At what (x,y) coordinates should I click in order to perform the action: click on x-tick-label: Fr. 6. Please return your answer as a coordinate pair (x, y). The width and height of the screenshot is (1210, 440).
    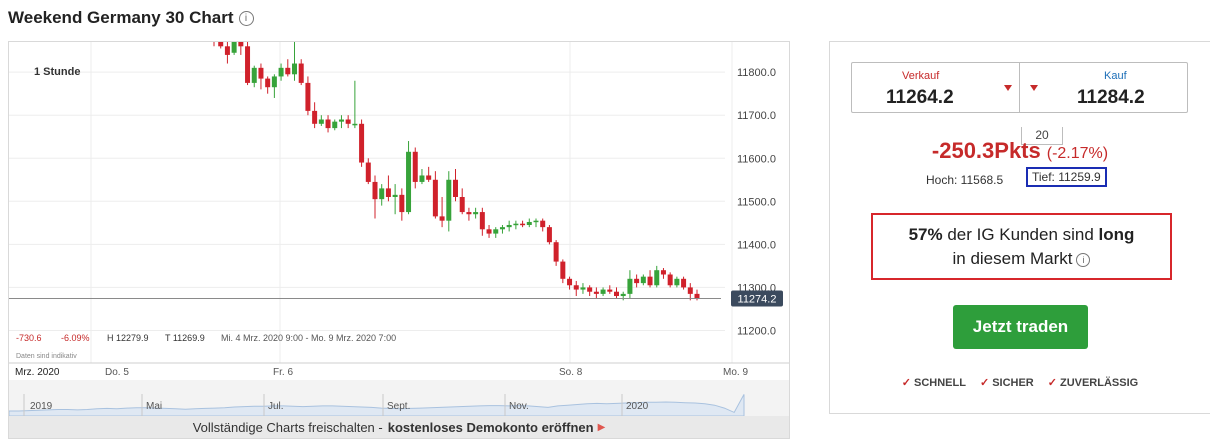
    Looking at the image, I should click on (283, 372).